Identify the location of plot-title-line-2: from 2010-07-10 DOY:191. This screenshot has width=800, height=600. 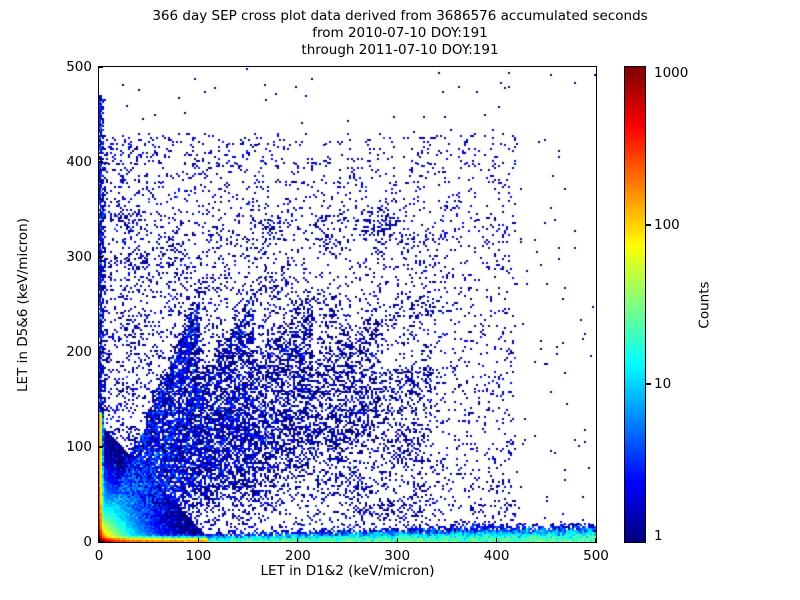
(400, 33).